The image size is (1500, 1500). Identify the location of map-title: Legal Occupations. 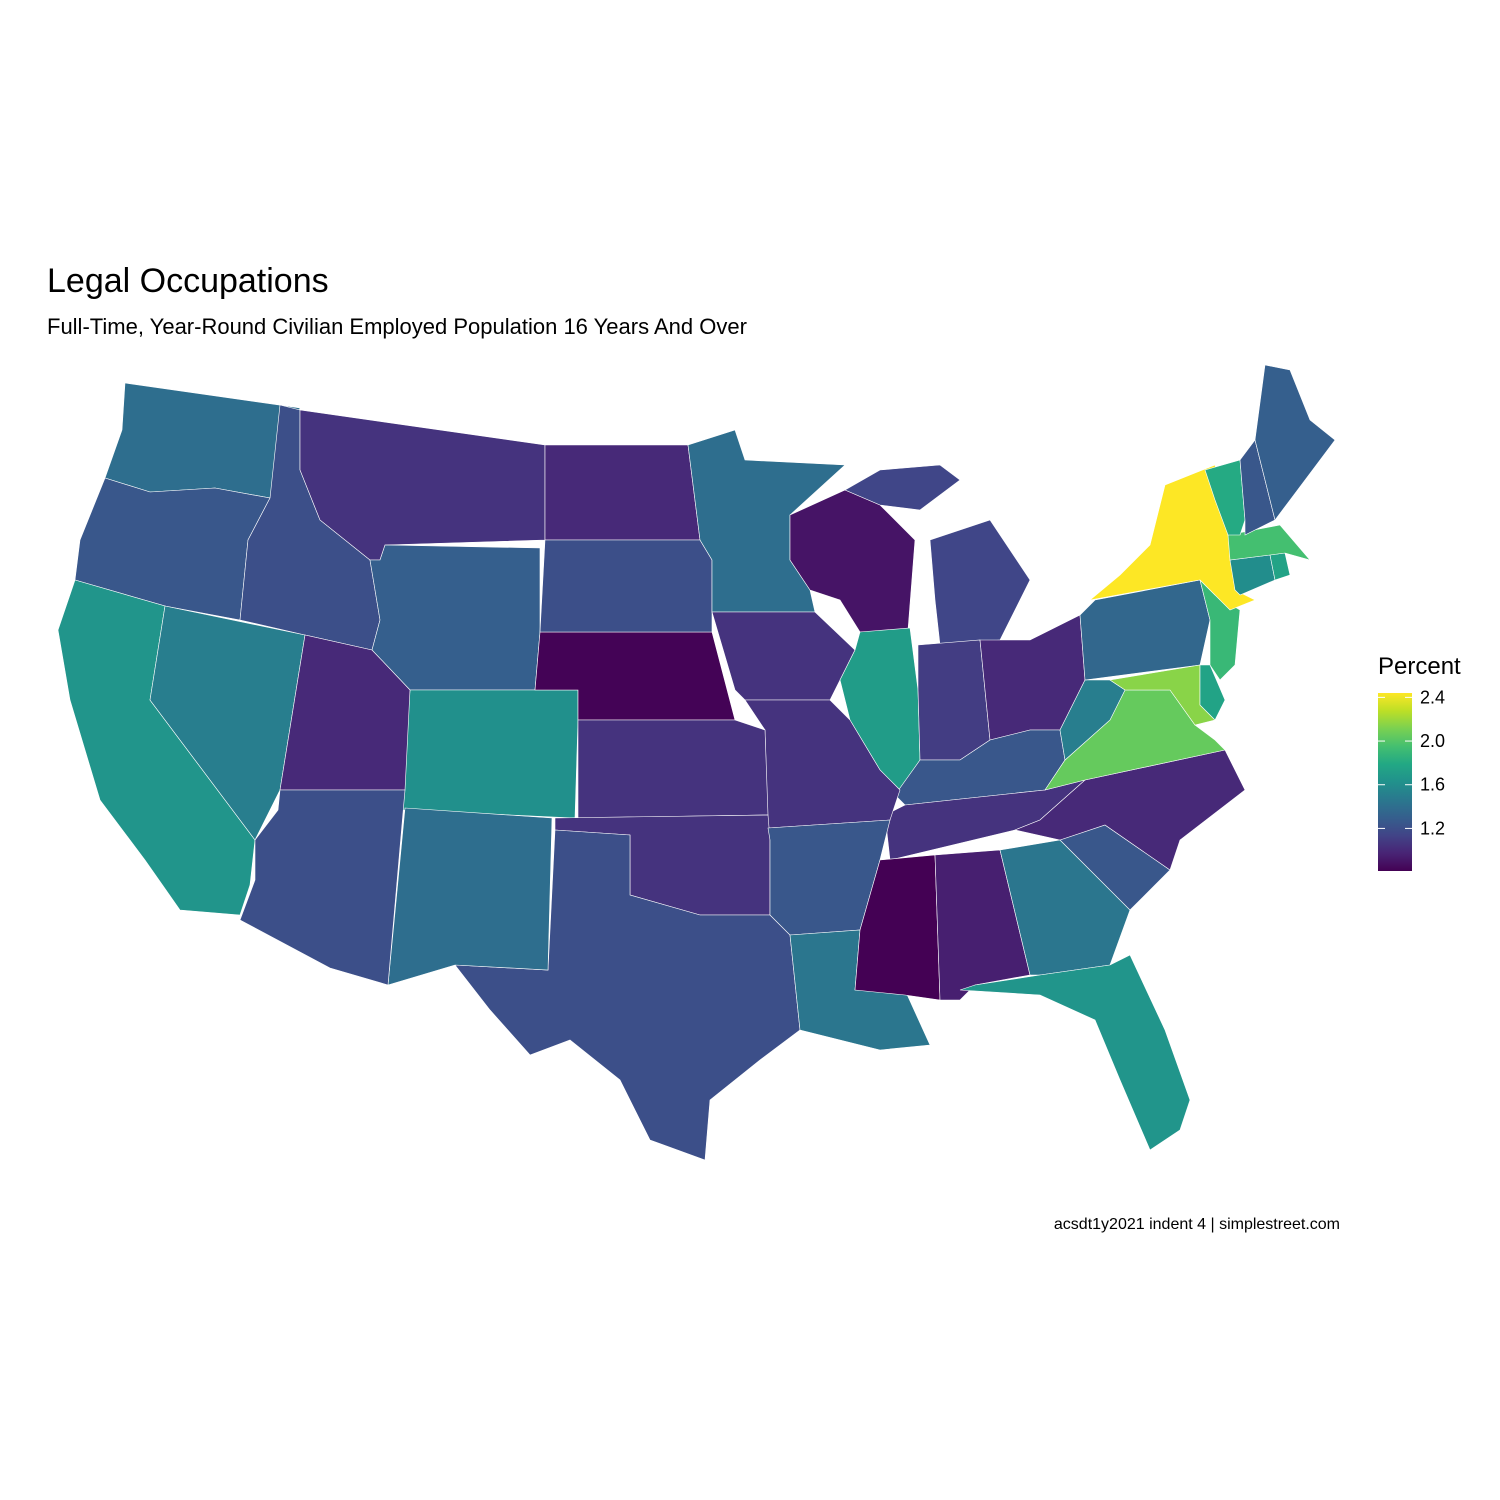
(188, 281).